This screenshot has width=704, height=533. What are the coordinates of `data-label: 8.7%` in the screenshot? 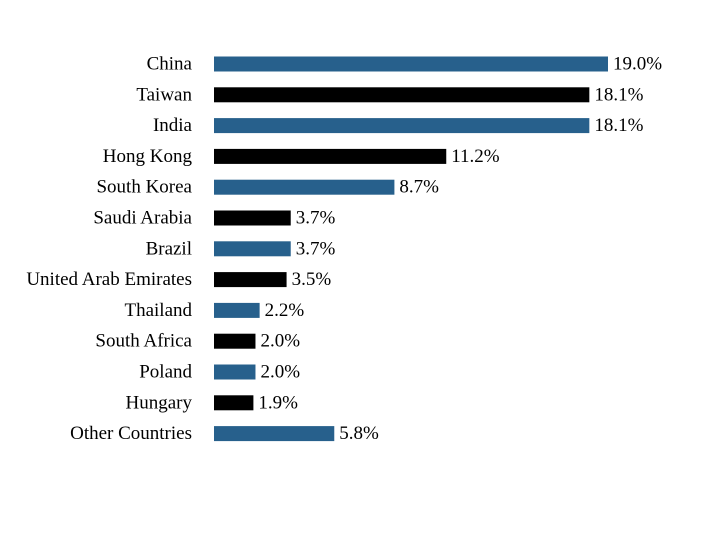 It's located at (419, 187).